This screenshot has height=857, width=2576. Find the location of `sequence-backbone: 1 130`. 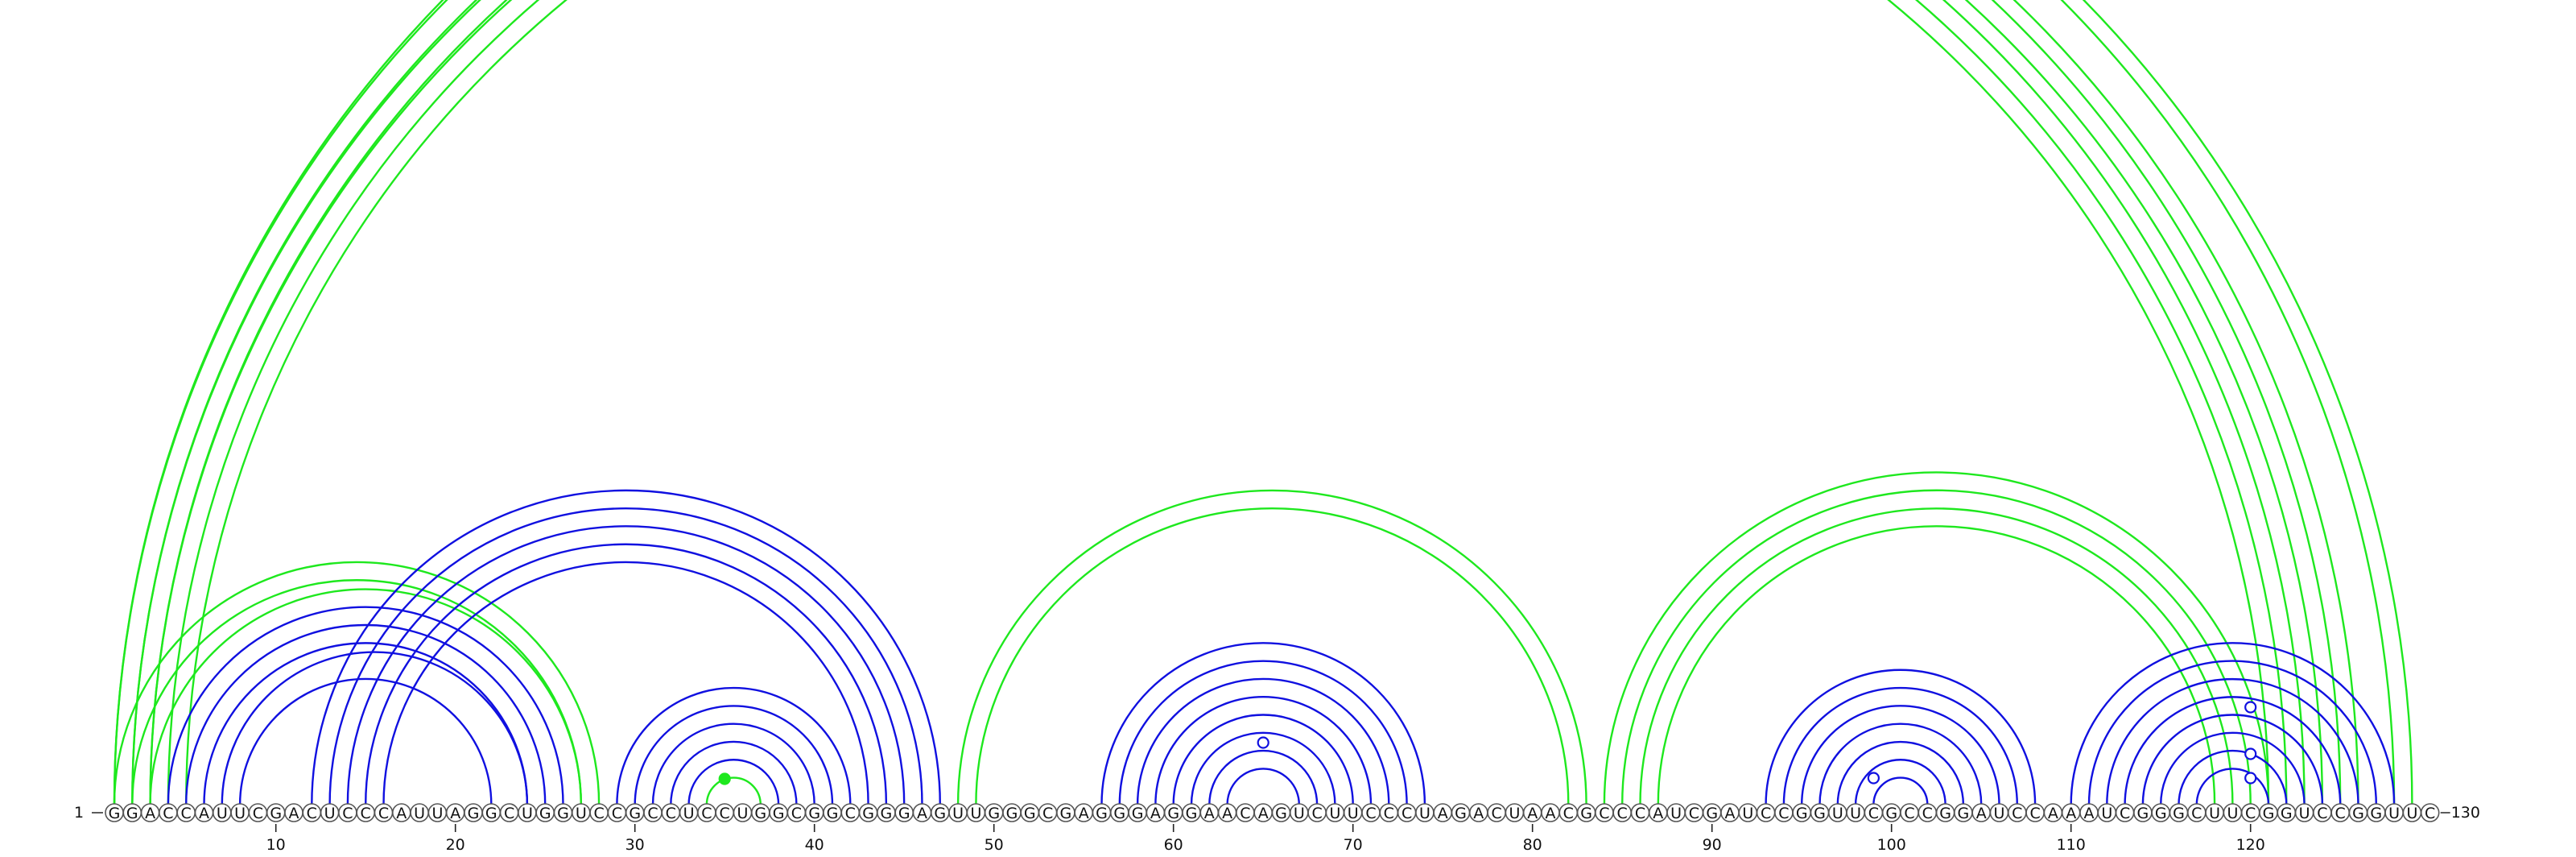

sequence-backbone: 1 130 is located at coordinates (1277, 813).